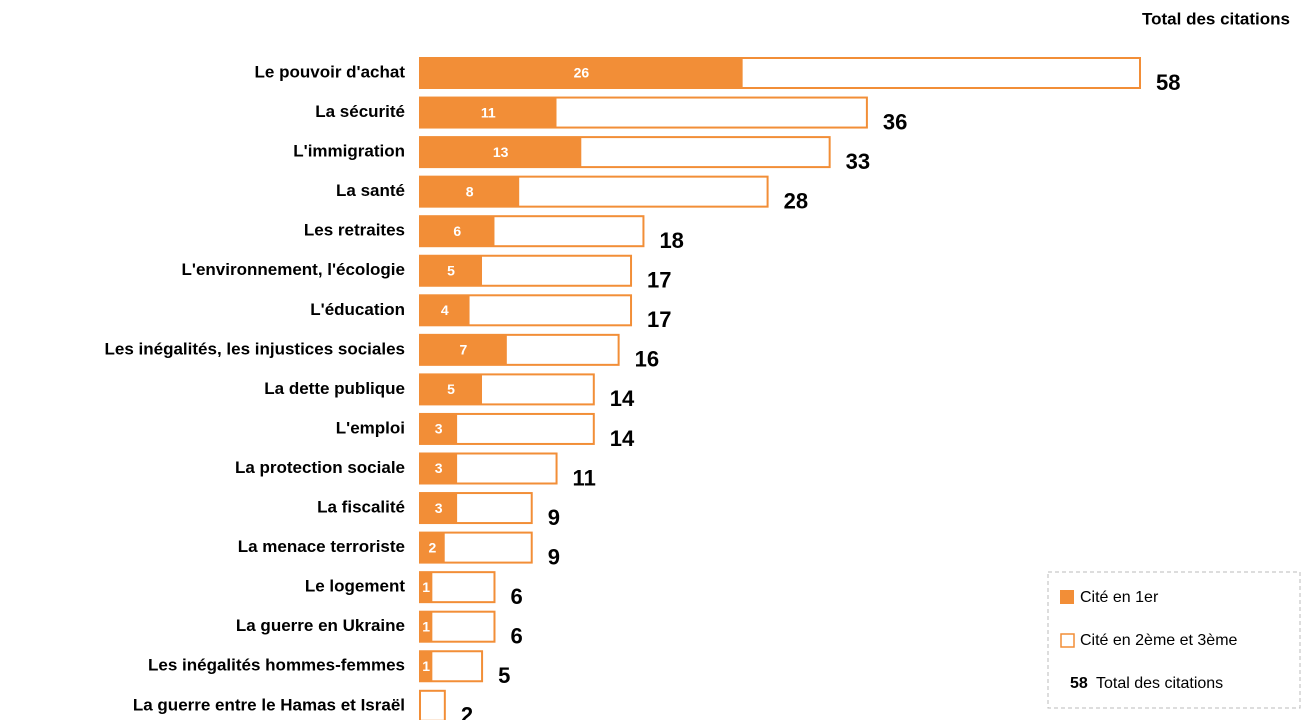 Image resolution: width=1306 pixels, height=720 pixels. Describe the element at coordinates (361, 507) in the screenshot. I see `category-label: La fiscalité` at that location.